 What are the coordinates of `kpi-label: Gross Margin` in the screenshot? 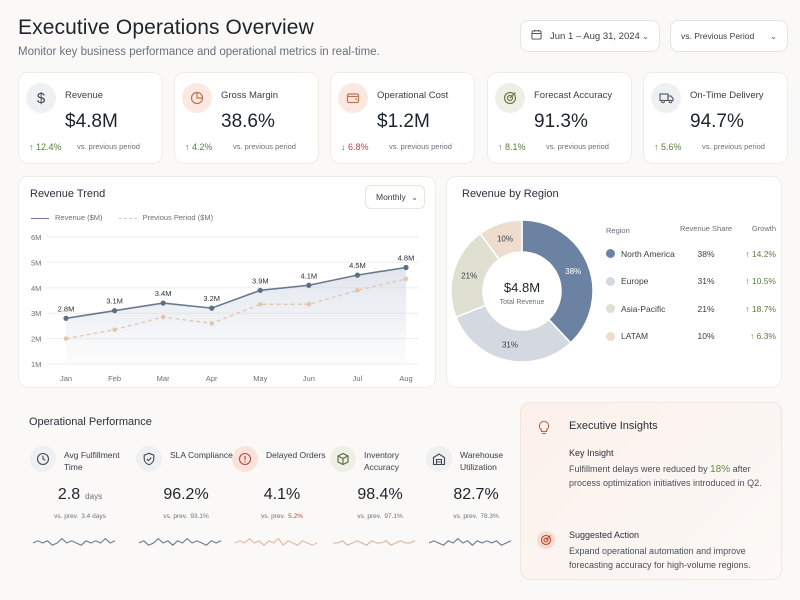 It's located at (250, 95).